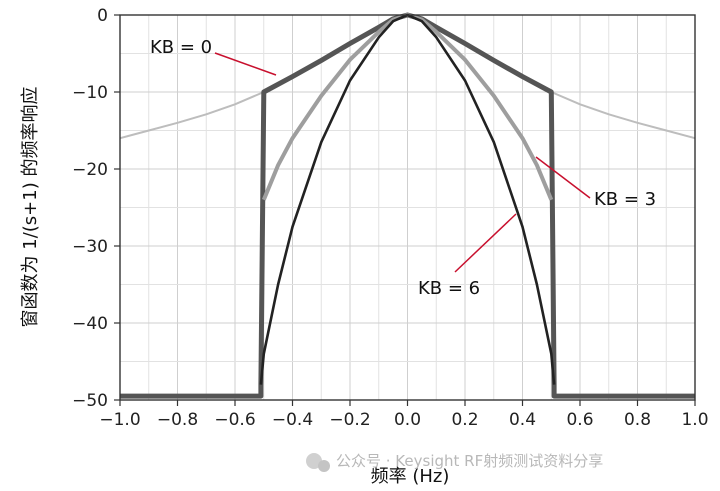 The width and height of the screenshot is (720, 491). What do you see at coordinates (469, 461) in the screenshot?
I see `watermark-text: 公众号 · Keysight RF射频测试资料分享` at bounding box center [469, 461].